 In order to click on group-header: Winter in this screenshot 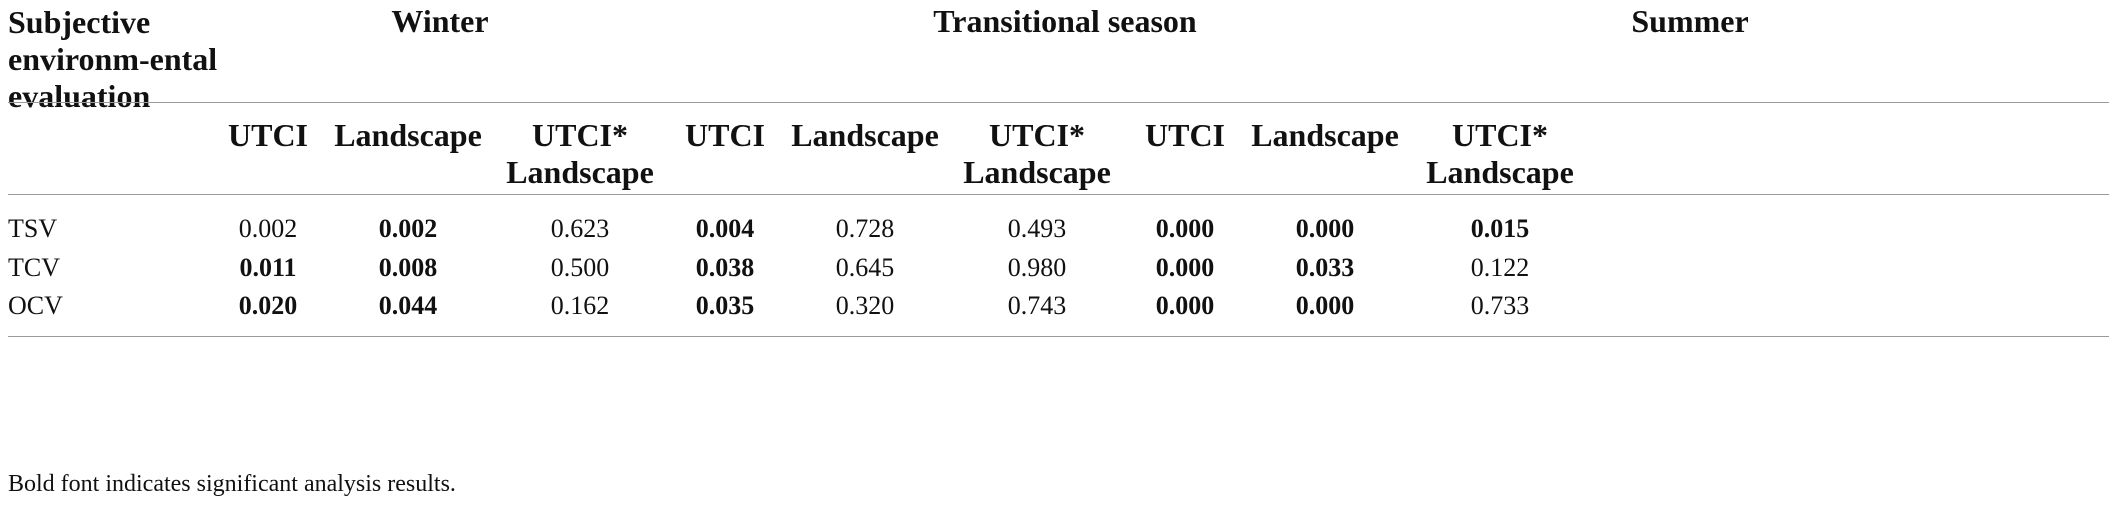, I will do `click(440, 21)`.